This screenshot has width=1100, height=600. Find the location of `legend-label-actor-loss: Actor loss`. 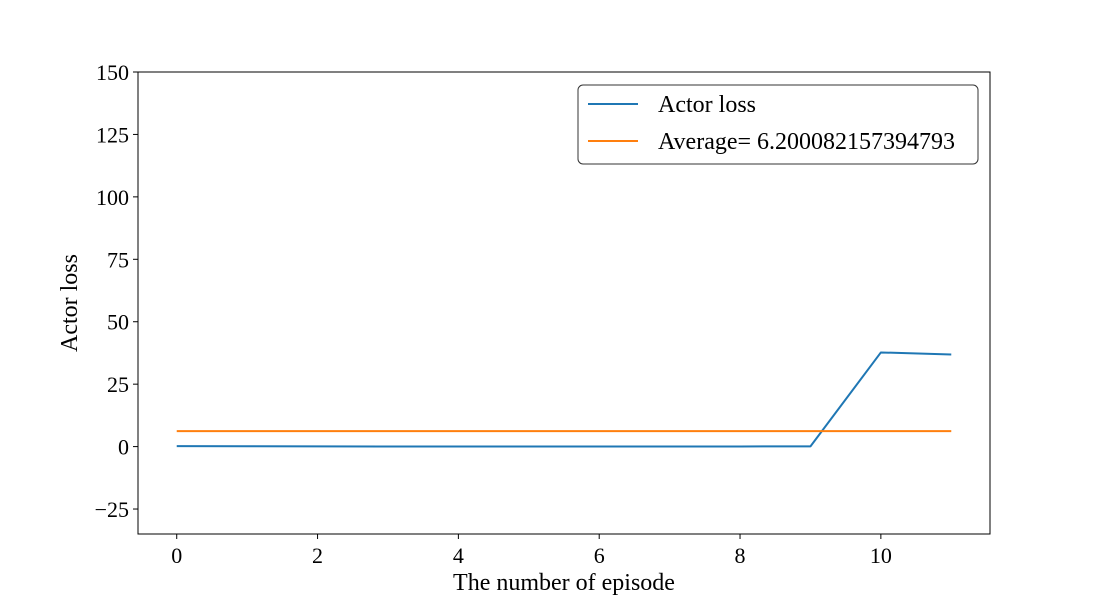

legend-label-actor-loss: Actor loss is located at coordinates (707, 105).